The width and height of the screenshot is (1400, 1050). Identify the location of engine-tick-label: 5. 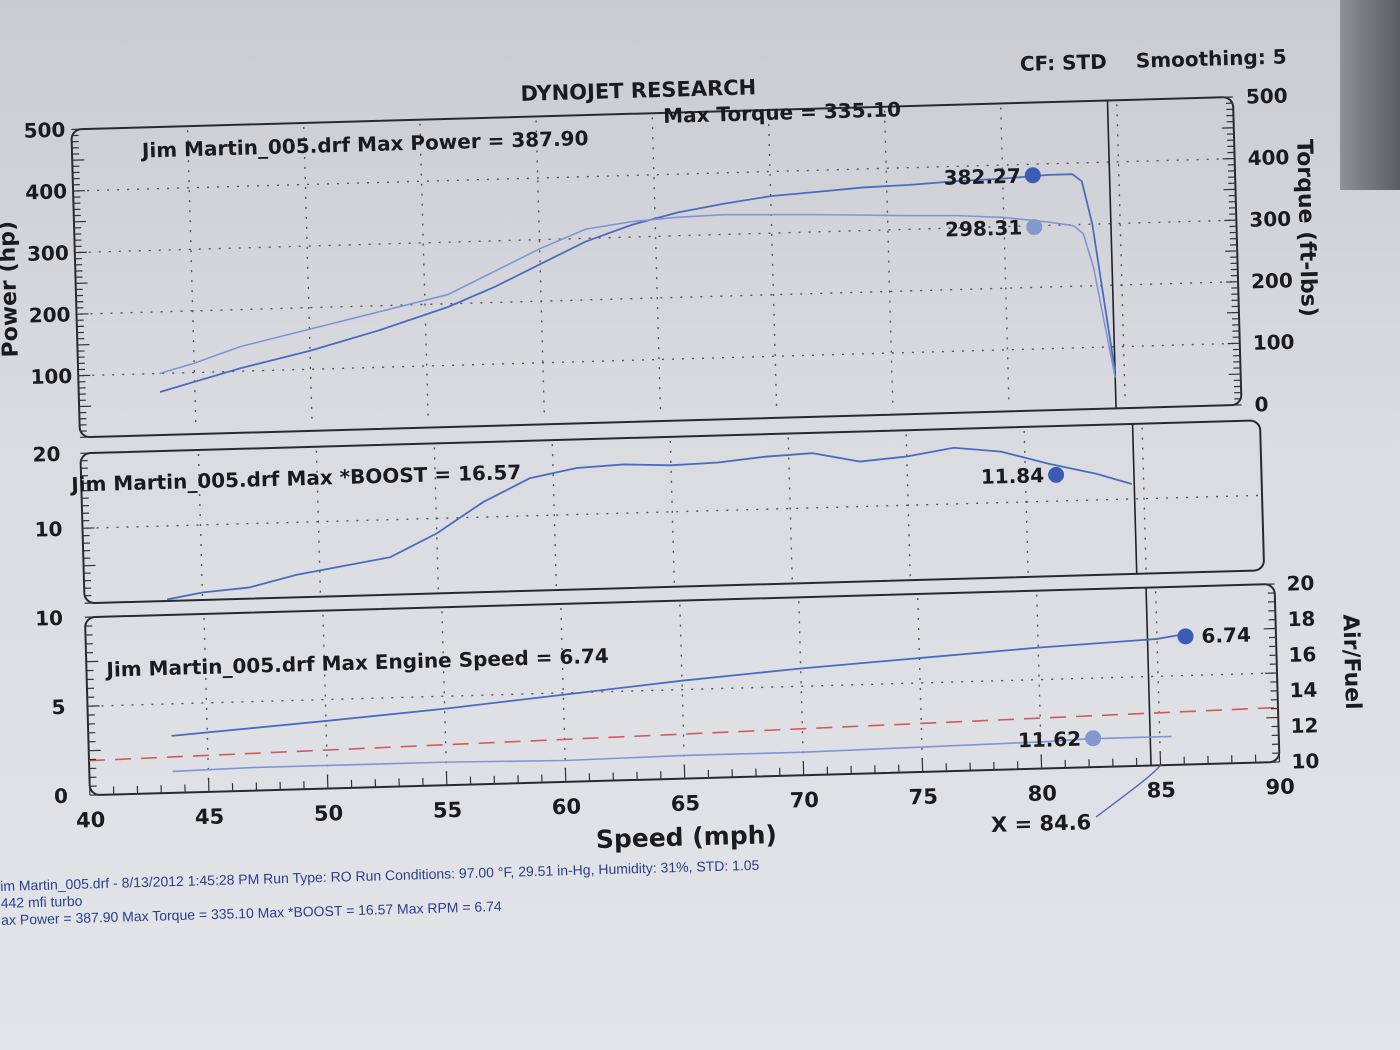
(58, 707).